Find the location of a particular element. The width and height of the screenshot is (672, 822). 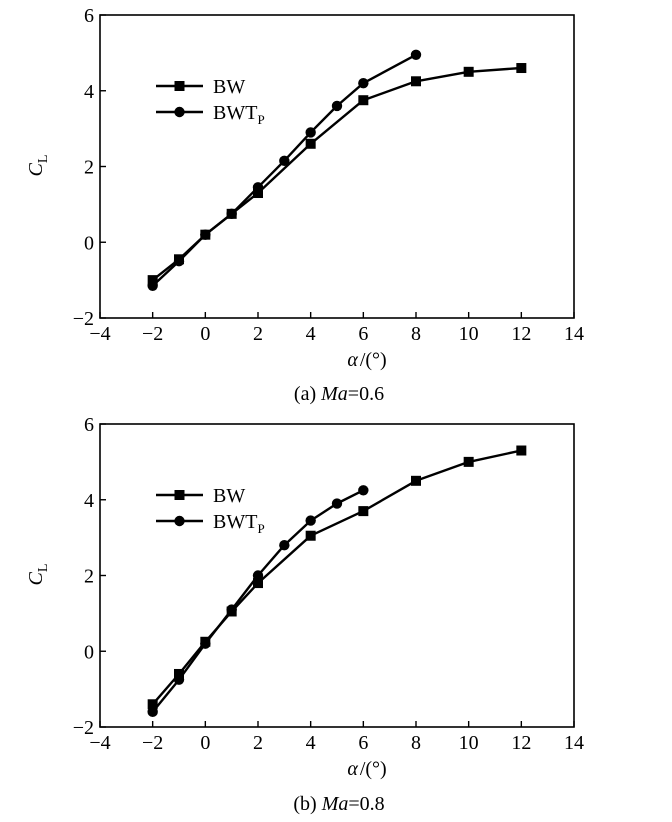

x-tick-label: 14 is located at coordinates (574, 743).